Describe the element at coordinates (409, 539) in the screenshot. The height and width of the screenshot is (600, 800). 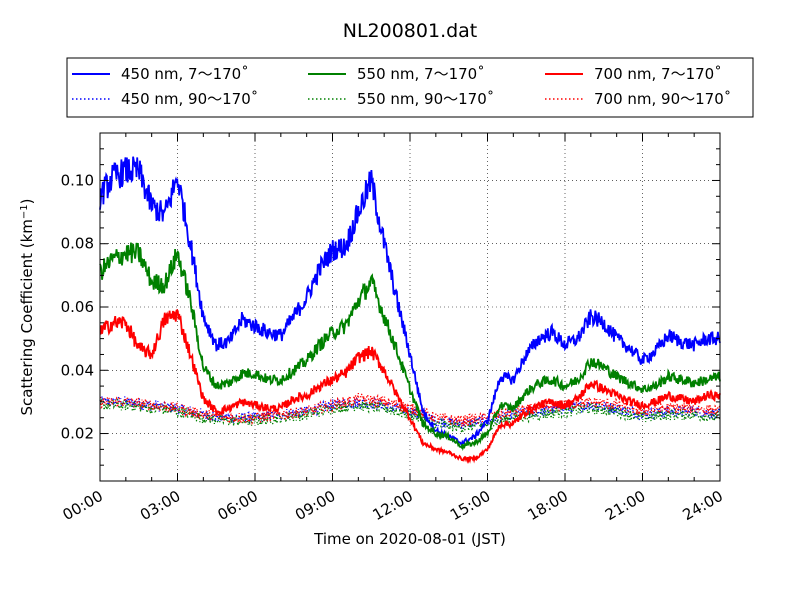
I see `x-axis-label: Time on 2020-08-01 (JST)` at that location.